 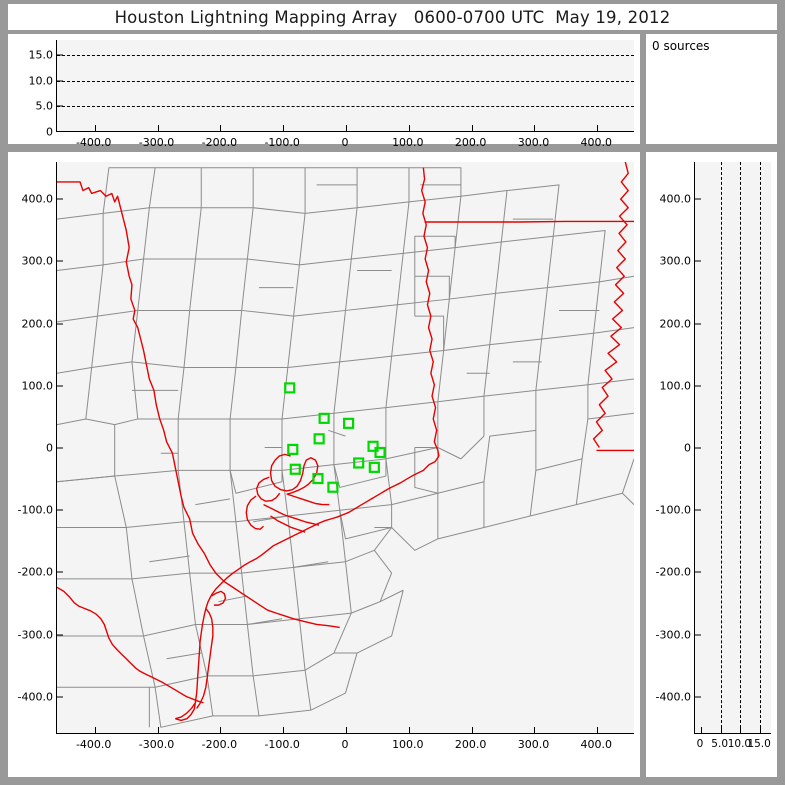 What do you see at coordinates (759, 744) in the screenshot?
I see `x-tick-label: 15.0` at bounding box center [759, 744].